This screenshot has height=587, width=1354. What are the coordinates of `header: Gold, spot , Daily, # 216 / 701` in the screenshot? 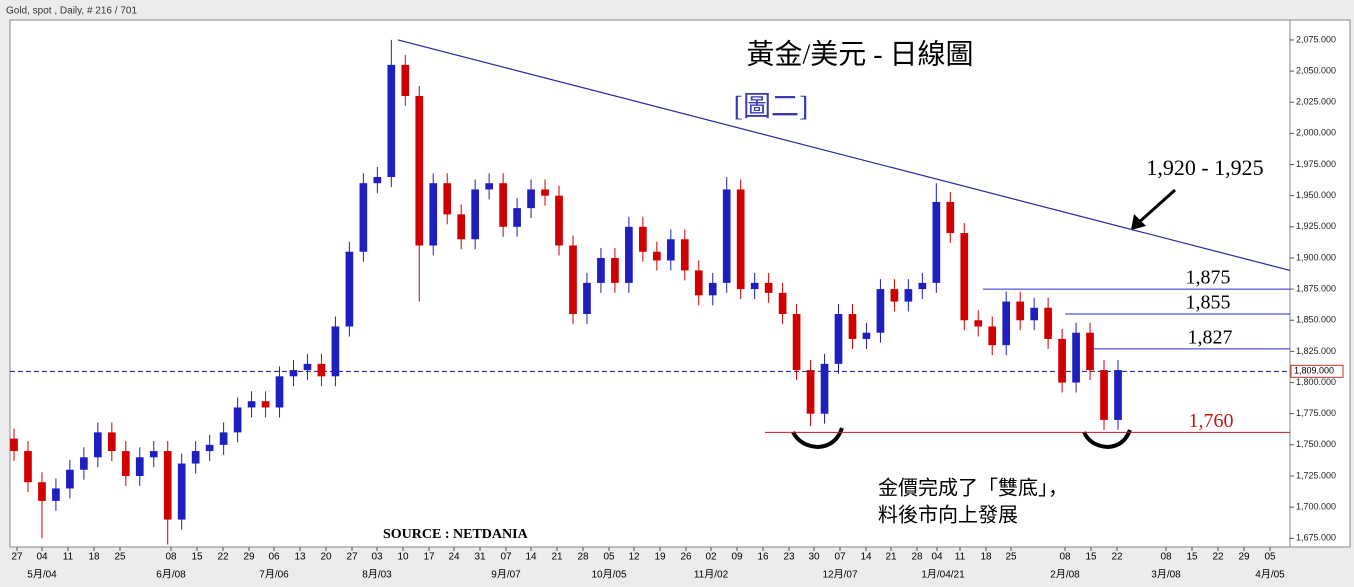 It's located at (71, 11).